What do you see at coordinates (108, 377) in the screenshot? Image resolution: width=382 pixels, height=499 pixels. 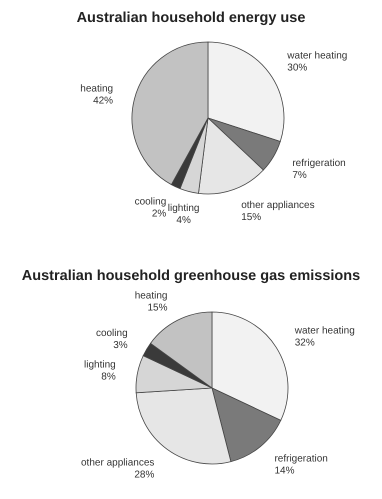 I see `data-label: 8%` at bounding box center [108, 377].